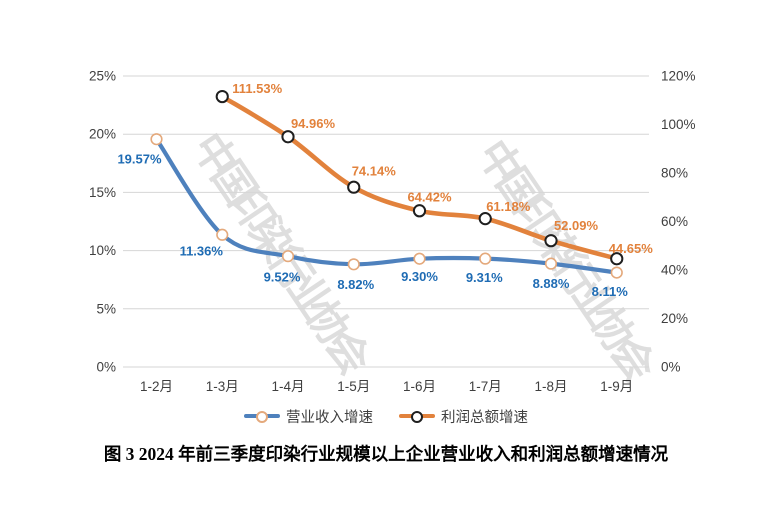  Describe the element at coordinates (551, 283) in the screenshot. I see `revenue-data-label: 8.88%` at that location.